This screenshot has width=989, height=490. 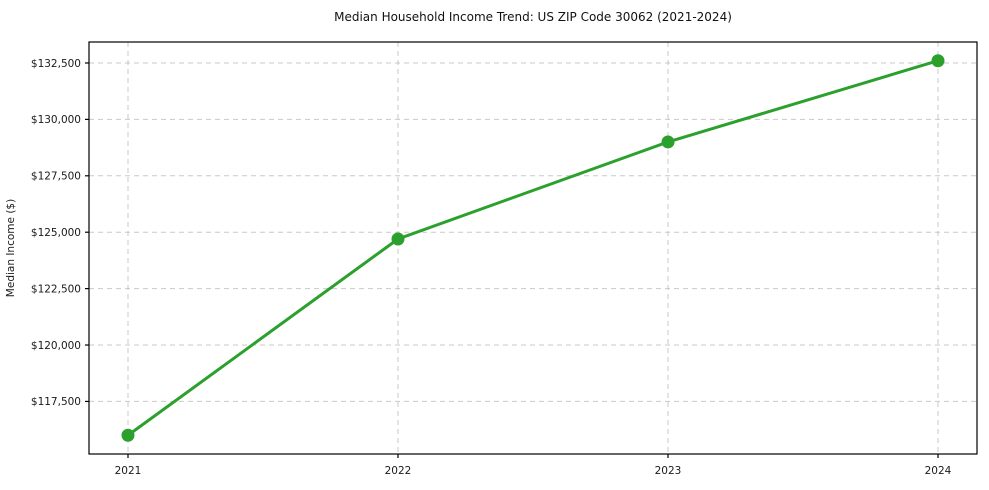 What do you see at coordinates (398, 471) in the screenshot?
I see `x-tick-label: 2022` at bounding box center [398, 471].